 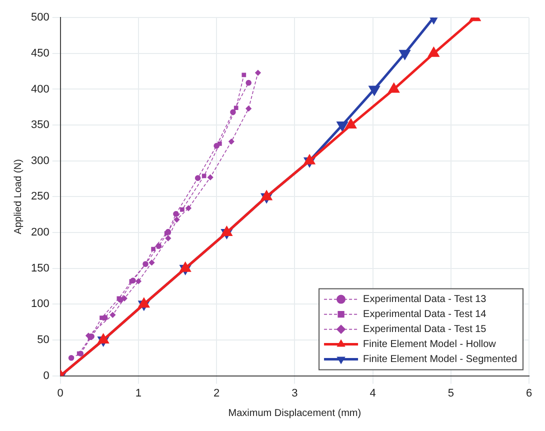 What do you see at coordinates (18, 196) in the screenshot?
I see `y-axis-title: Applied Load (N)` at bounding box center [18, 196].